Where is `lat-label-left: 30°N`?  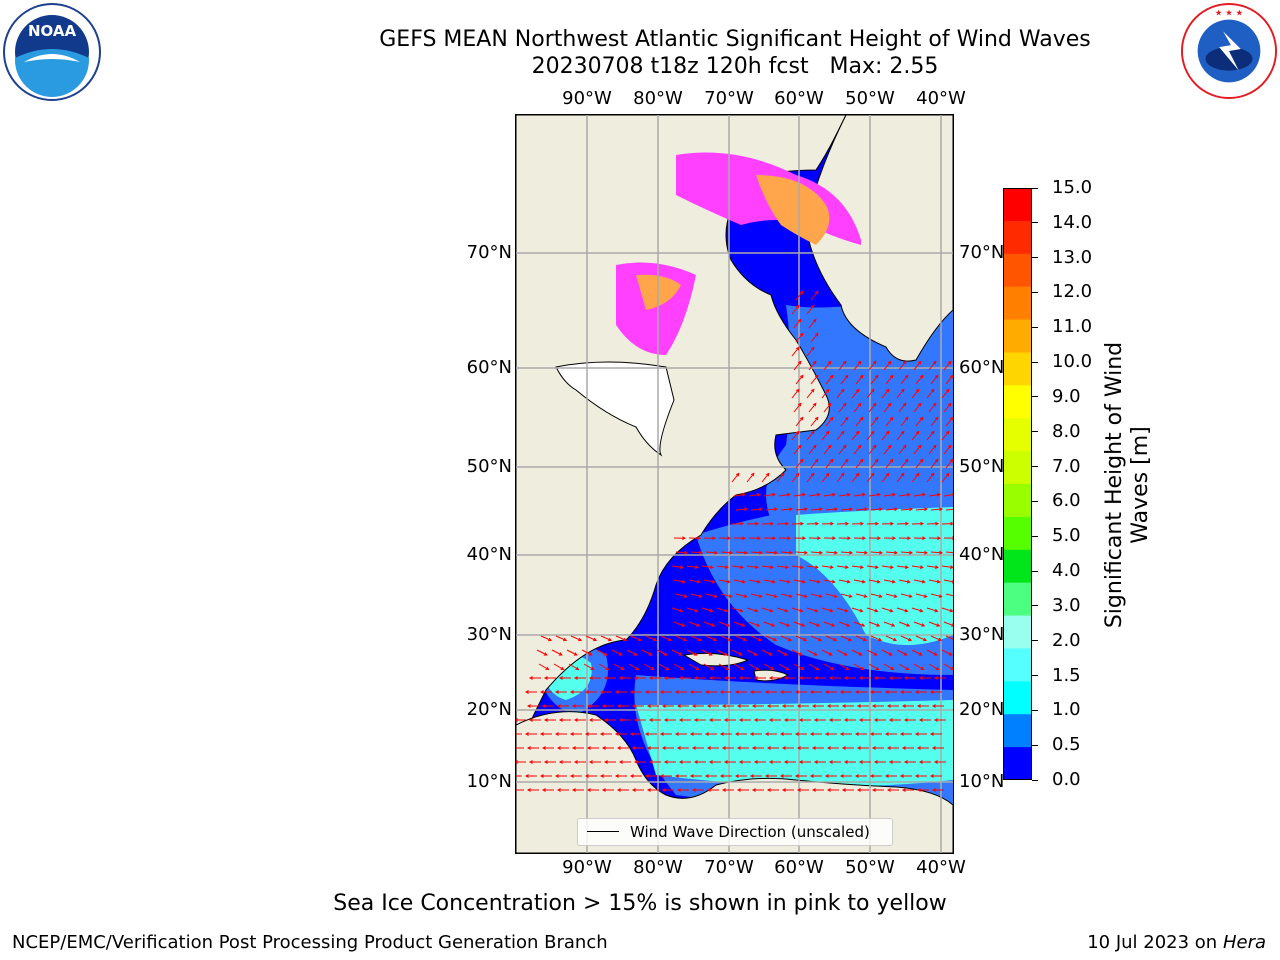
lat-label-left: 30°N is located at coordinates (489, 634).